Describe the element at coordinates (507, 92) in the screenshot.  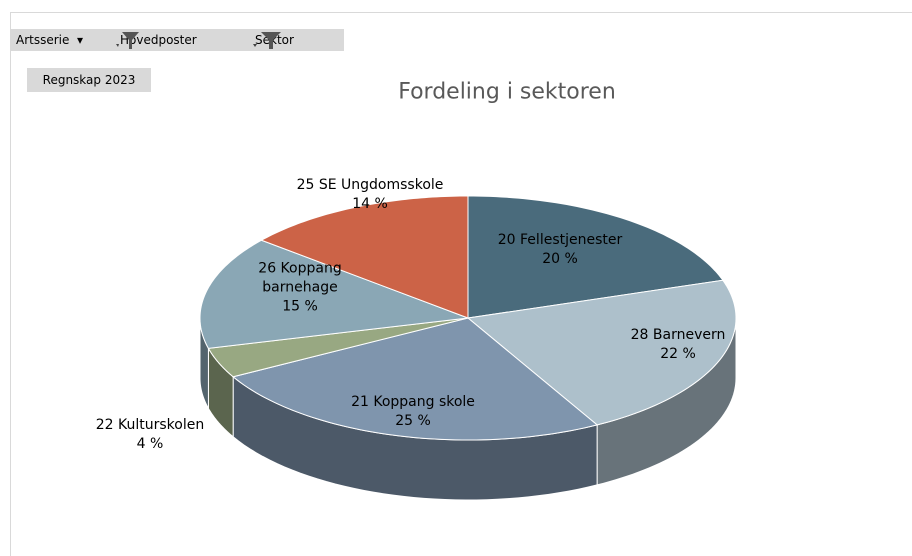
I see `chart-title: Fordeling i sektoren` at that location.